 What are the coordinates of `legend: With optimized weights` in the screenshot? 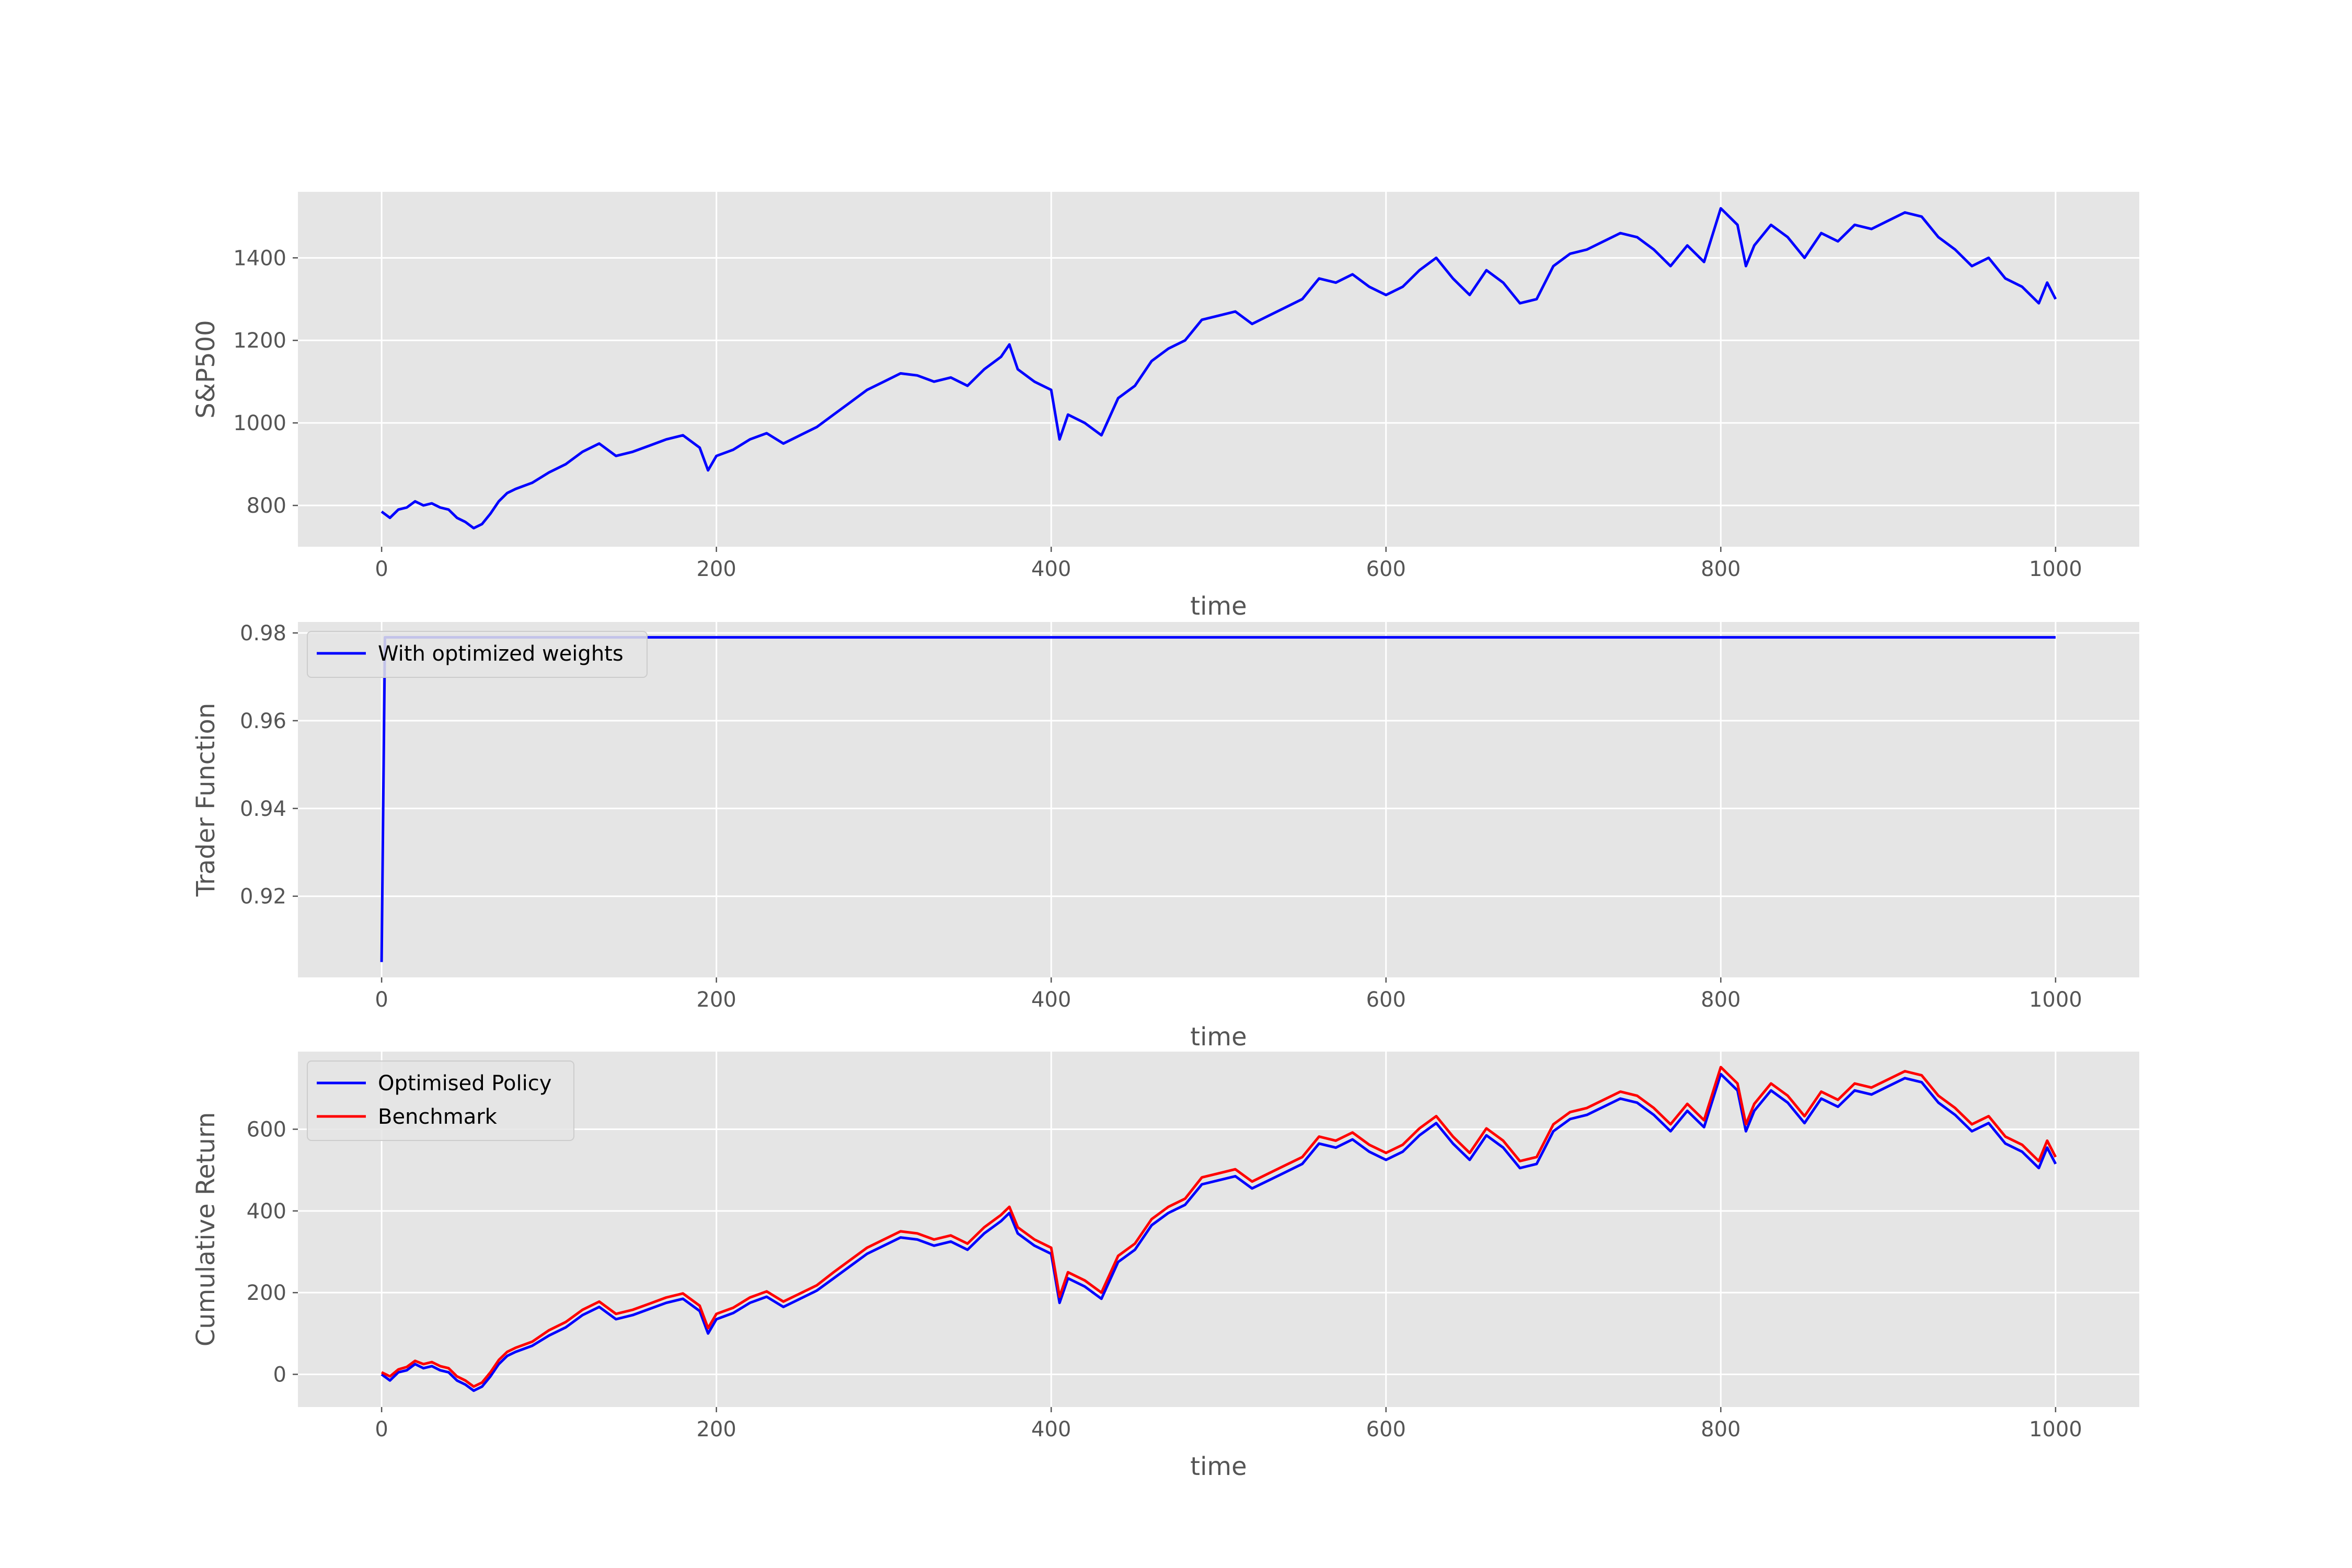 It's located at (477, 654).